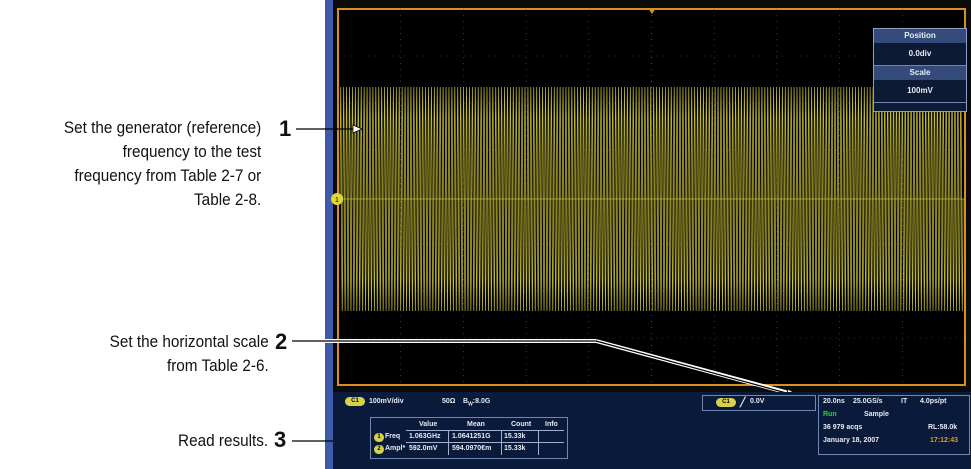 This screenshot has width=971, height=469. Describe the element at coordinates (379, 437) in the screenshot. I see `measurement-1-badge: 1` at that location.